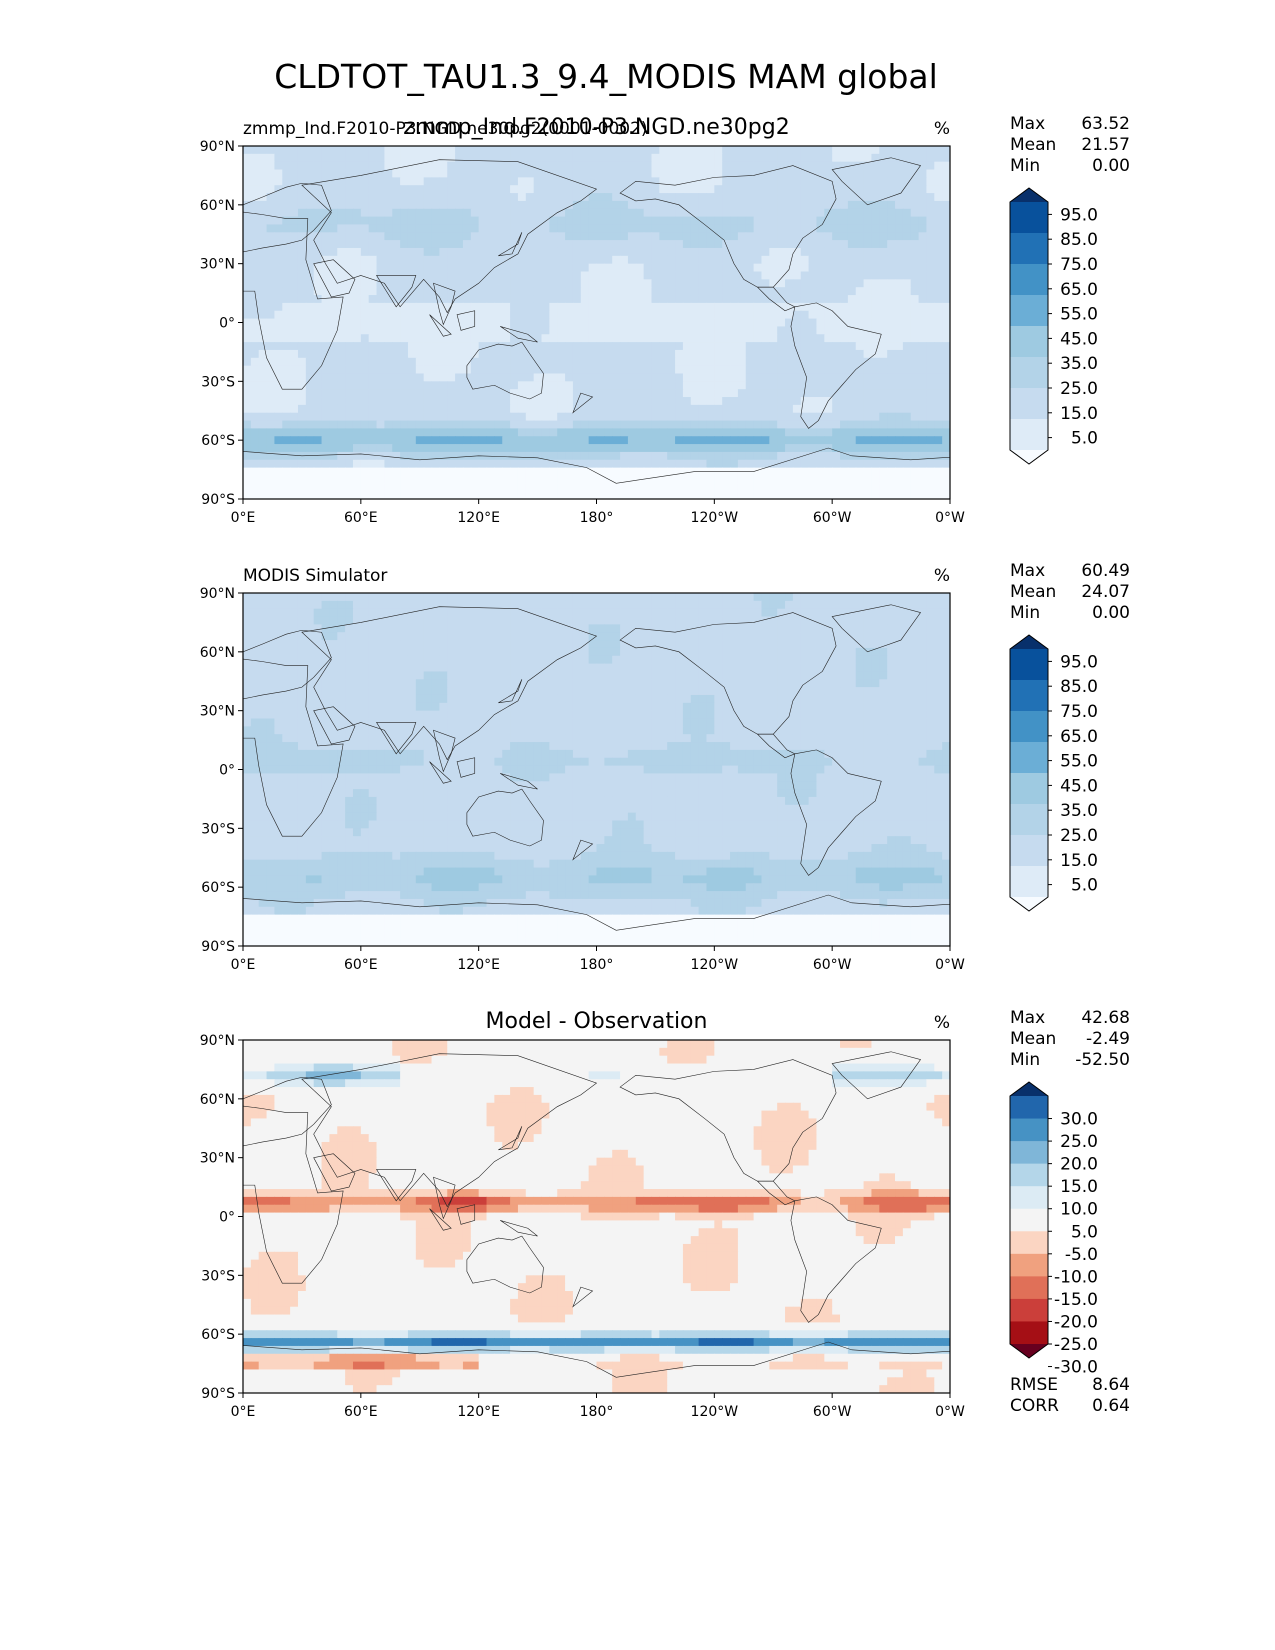 This screenshot has height=1650, width=1275. I want to click on stat-value: 24.07, so click(1105, 592).